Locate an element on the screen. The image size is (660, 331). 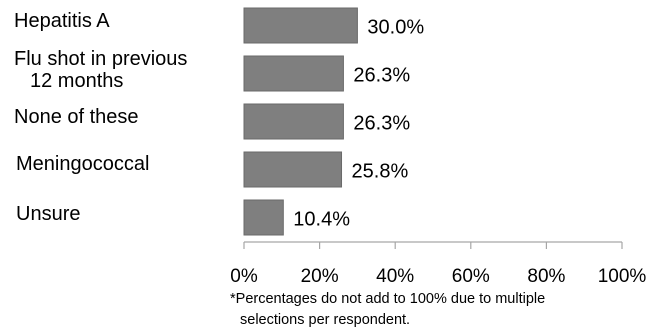
bar-value-label: 10.4% is located at coordinates (321, 220).